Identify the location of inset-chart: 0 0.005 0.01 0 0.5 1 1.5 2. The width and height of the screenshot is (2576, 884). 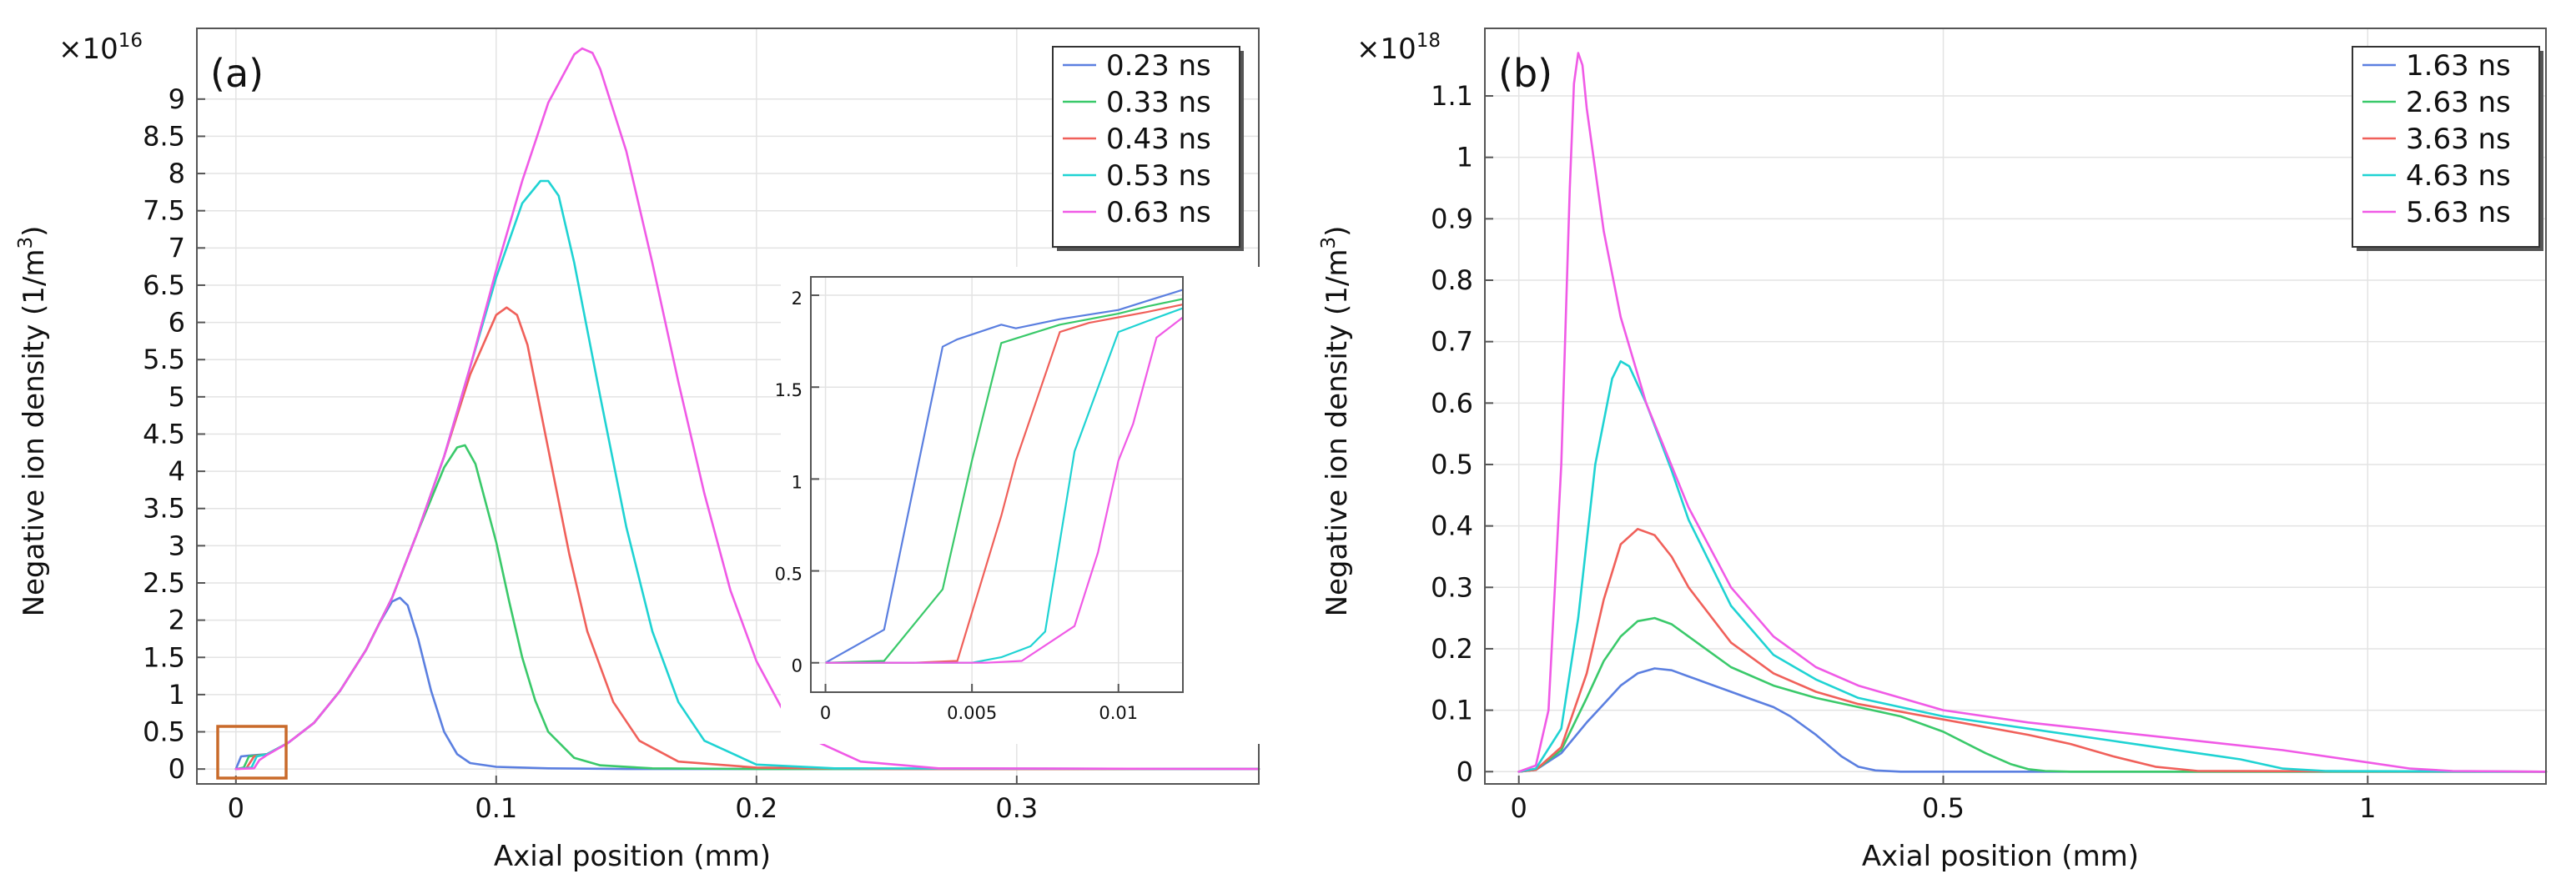
(1020, 506).